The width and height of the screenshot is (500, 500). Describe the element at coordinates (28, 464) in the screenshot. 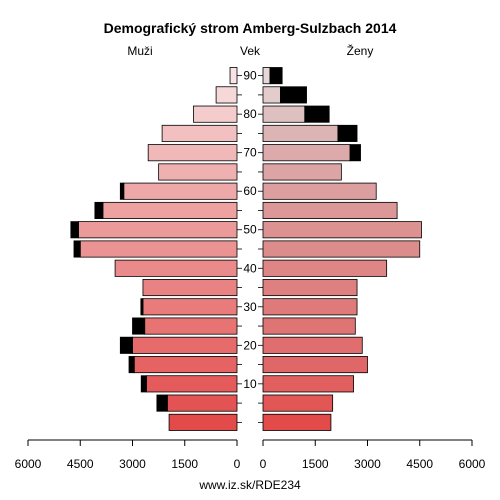

I see `male-x-tick-label: 6000` at that location.